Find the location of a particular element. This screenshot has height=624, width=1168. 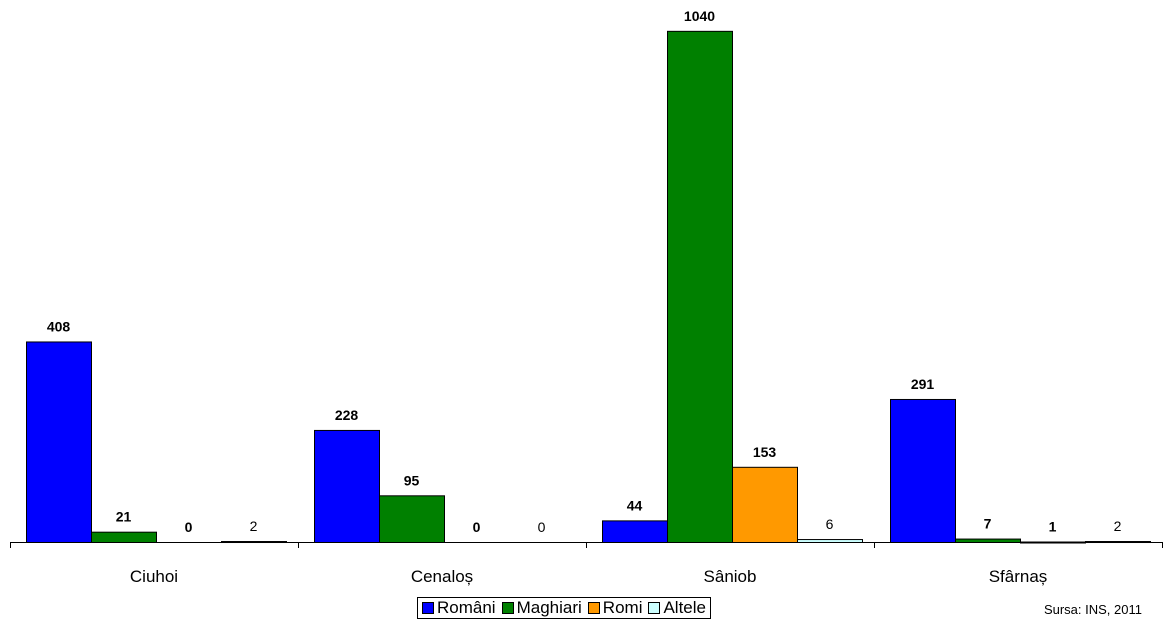

category-label: Sfârnaș is located at coordinates (1018, 576).